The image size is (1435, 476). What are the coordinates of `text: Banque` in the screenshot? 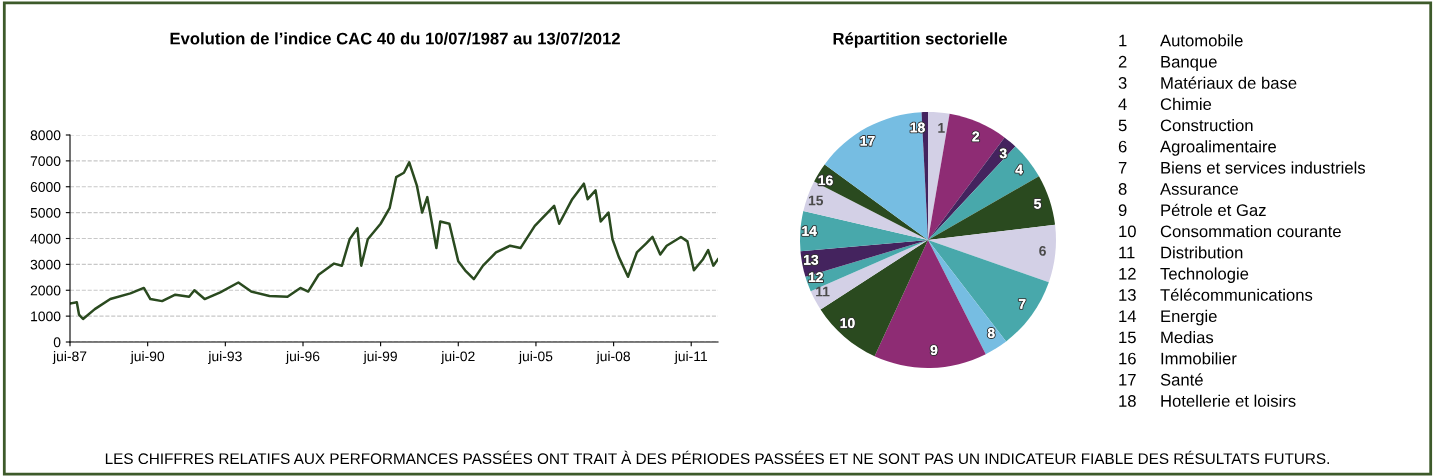 It's located at (1189, 63).